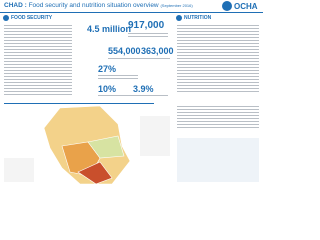 This screenshot has height=240, width=320. I want to click on figure: 4.5 million, so click(109, 29).